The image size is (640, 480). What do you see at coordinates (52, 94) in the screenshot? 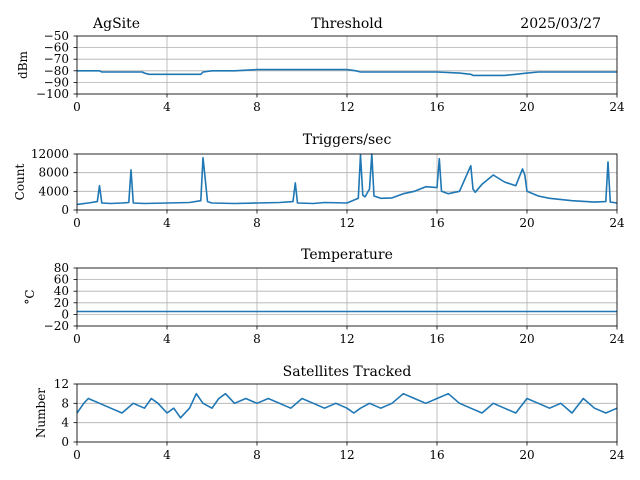
I see `threshold-ytick-label-0: −100` at bounding box center [52, 94].